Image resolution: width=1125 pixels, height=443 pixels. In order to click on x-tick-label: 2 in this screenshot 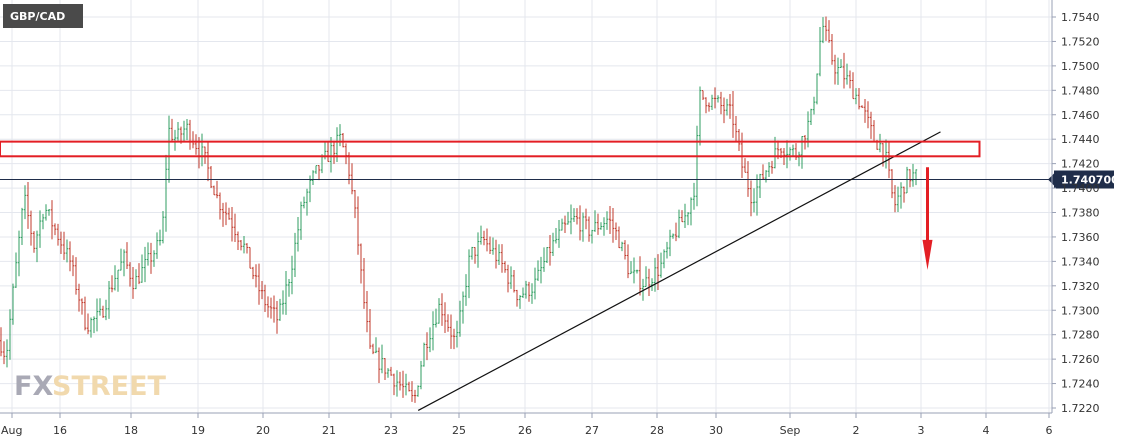, I will do `click(856, 430)`.